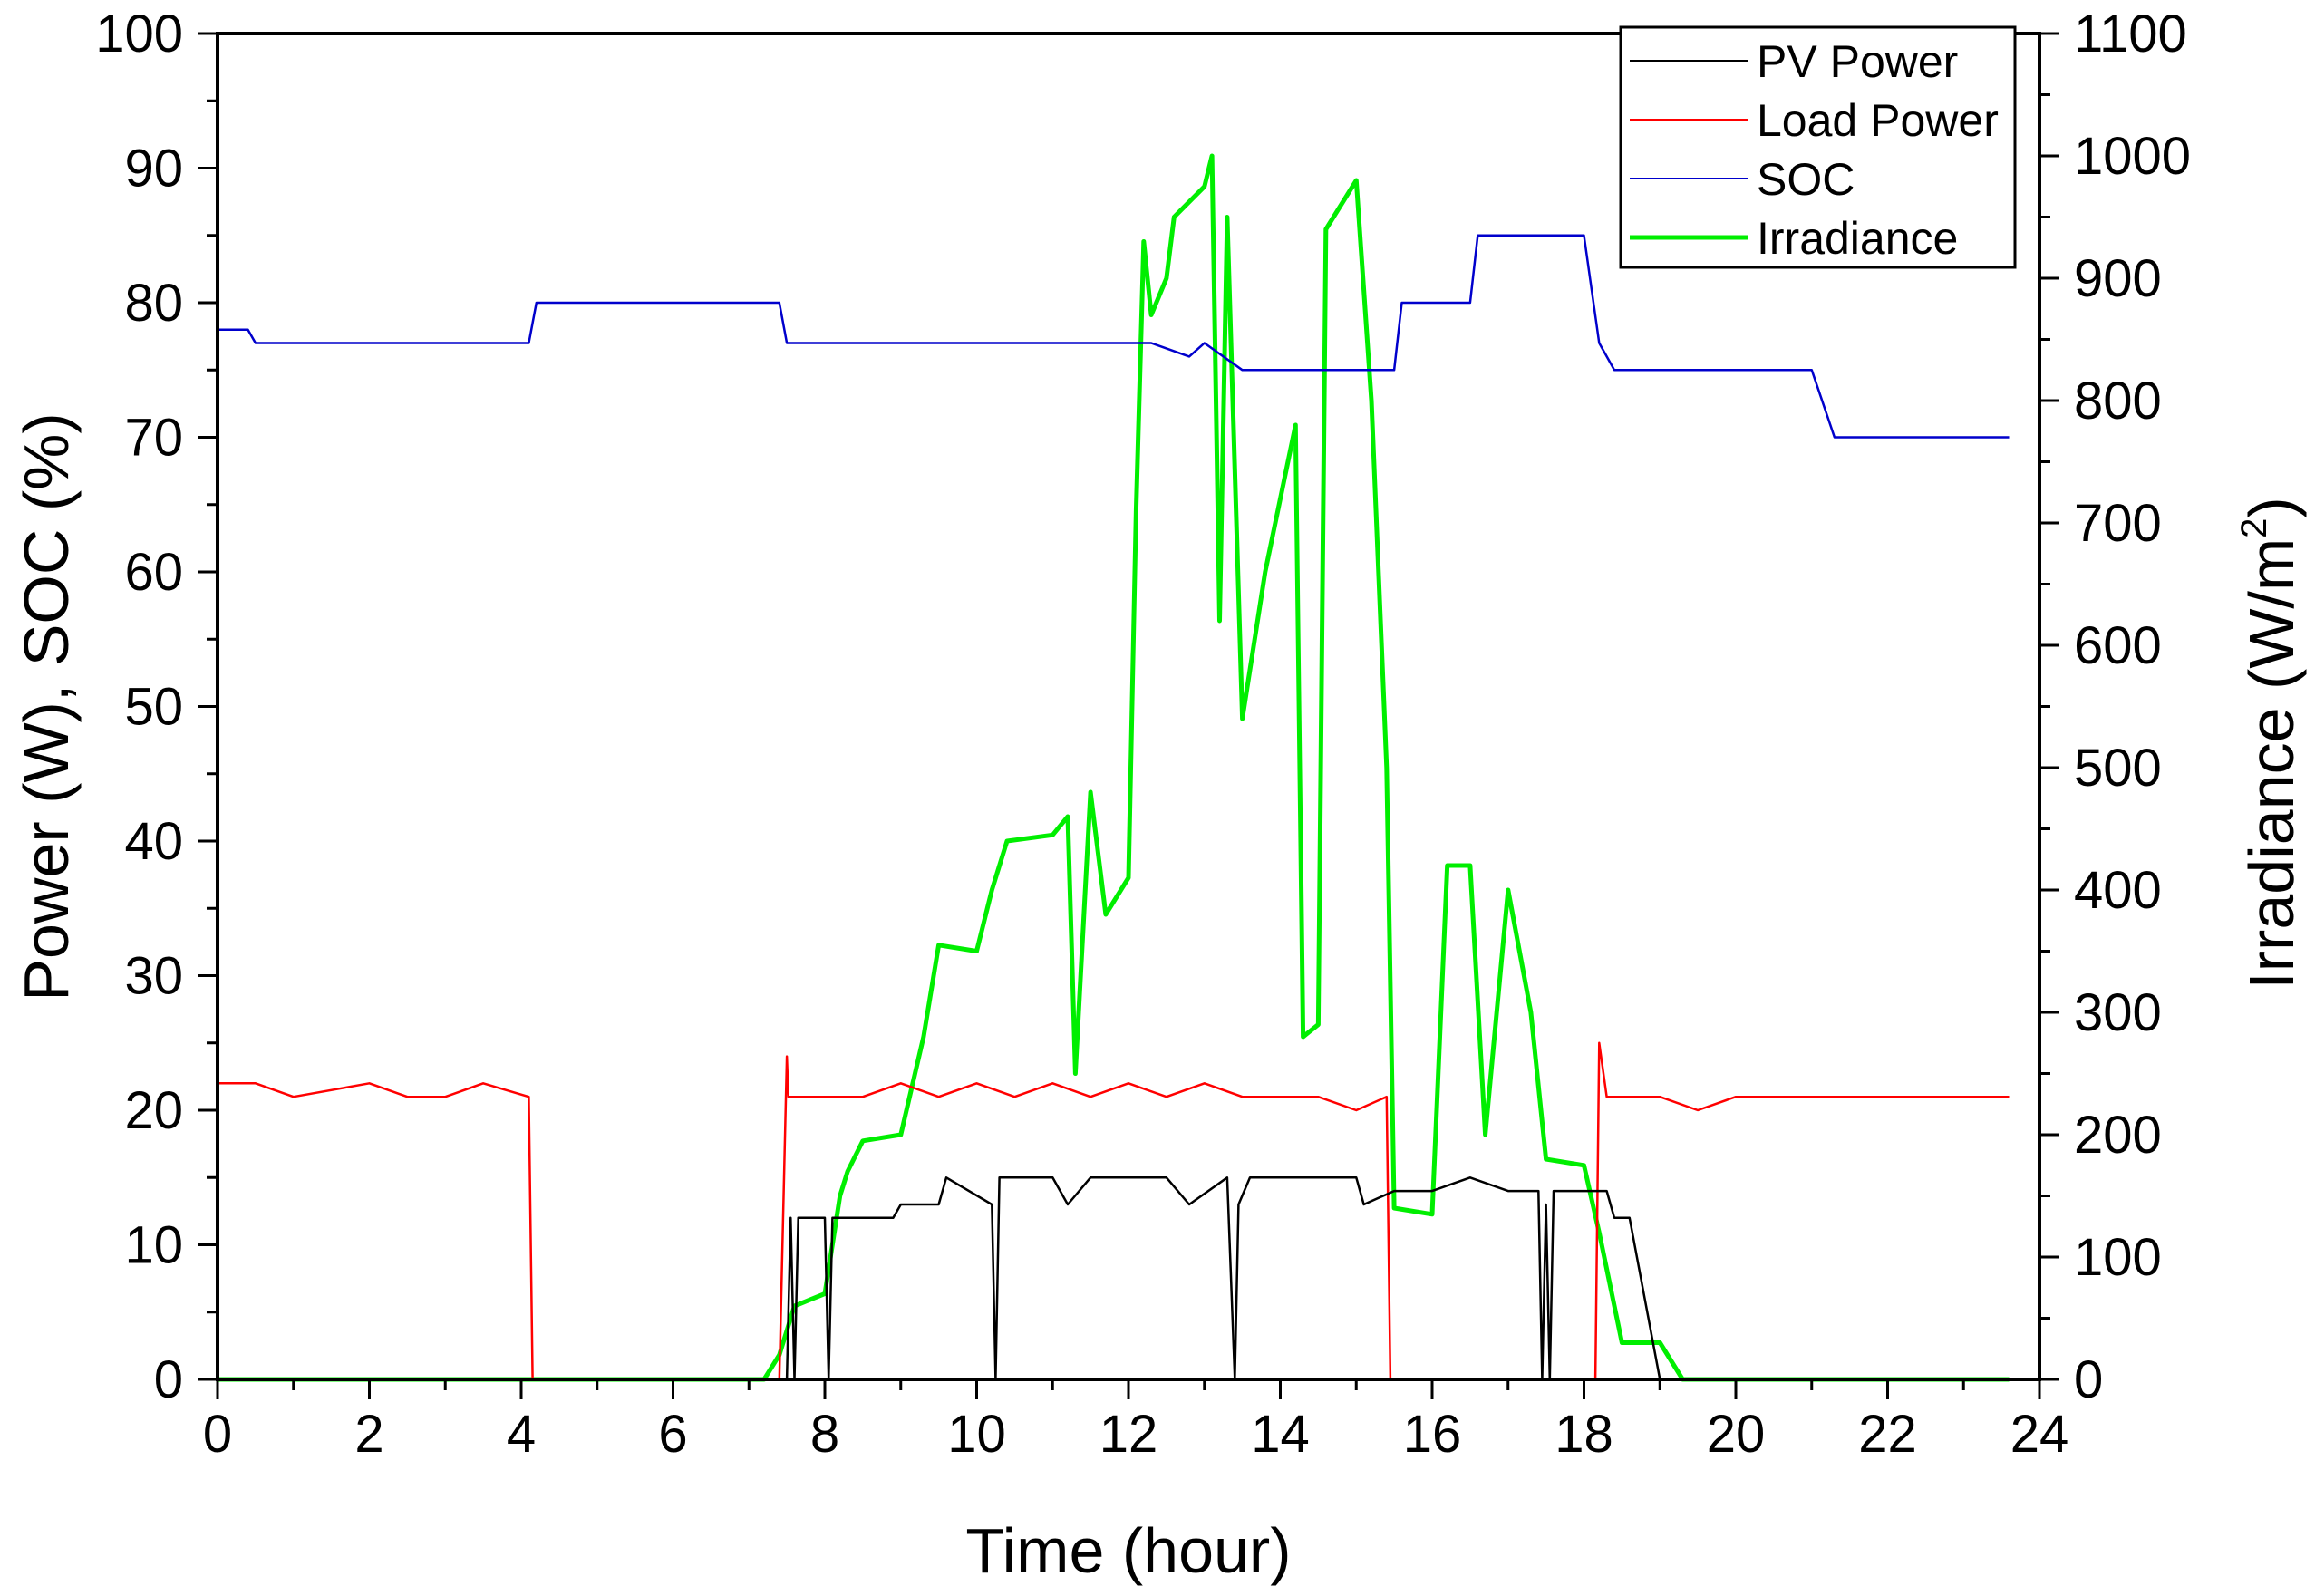 This screenshot has height=1596, width=2315. I want to click on y-left-axis-title: Power (W), SOC (%), so click(46, 706).